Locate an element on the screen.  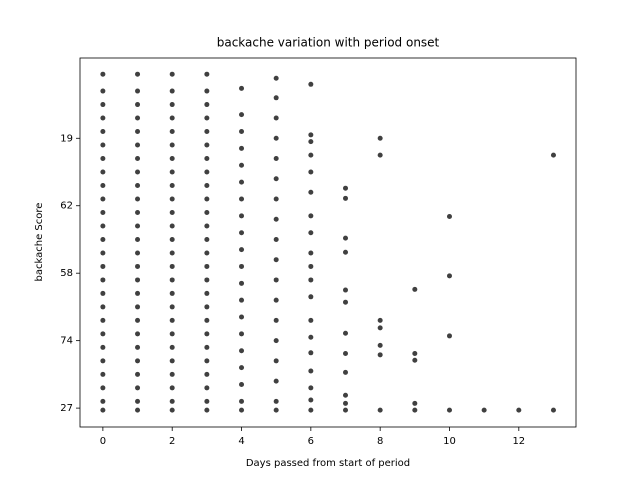
y-tick-label: 58 is located at coordinates (66, 273).